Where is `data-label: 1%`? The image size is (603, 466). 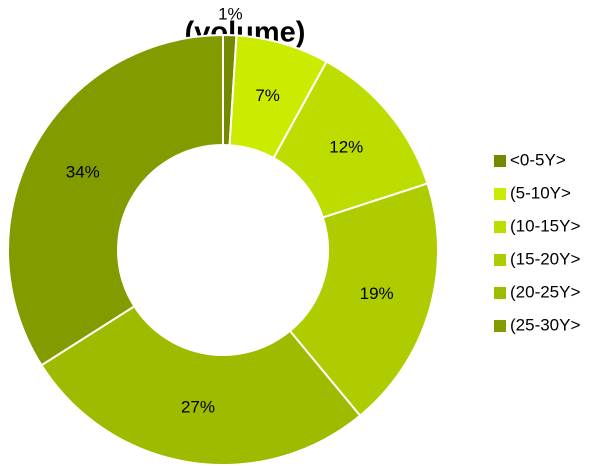 data-label: 1% is located at coordinates (230, 14).